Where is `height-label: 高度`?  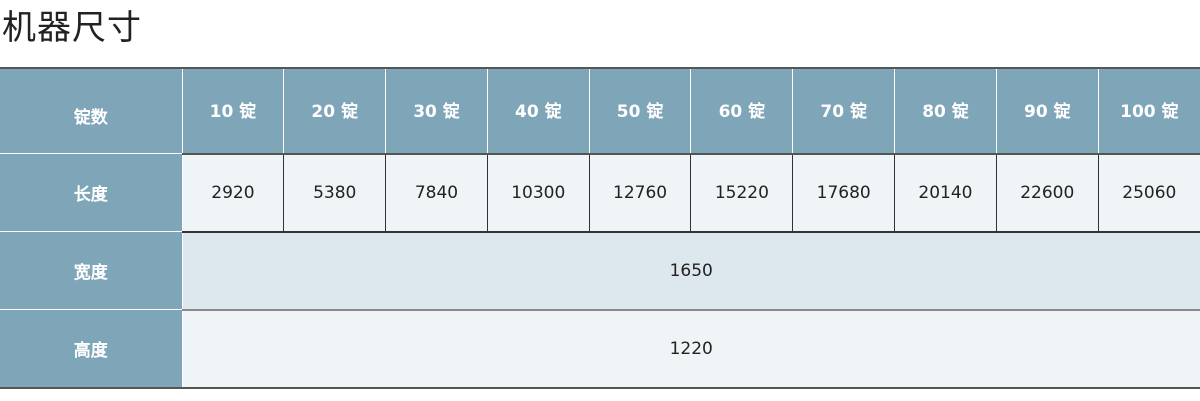
height-label: 高度 is located at coordinates (91, 348).